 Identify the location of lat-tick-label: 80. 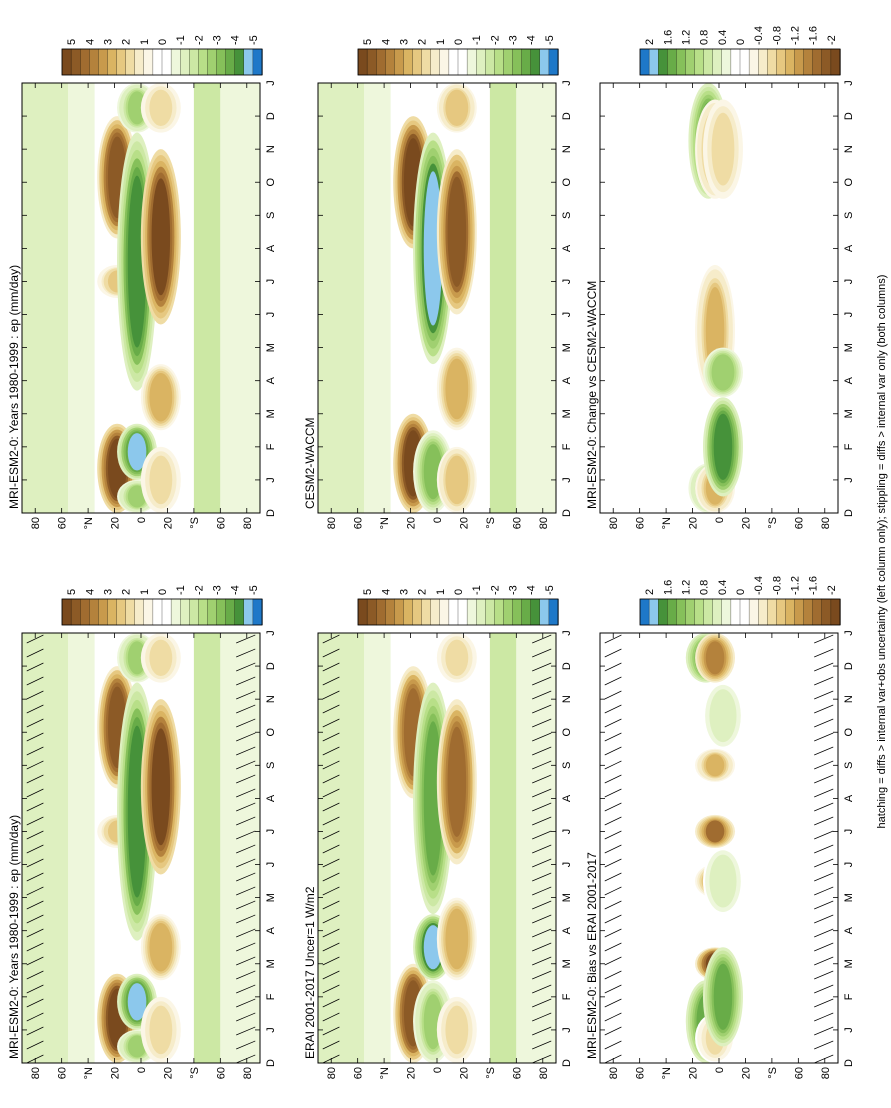
(36, 1073).